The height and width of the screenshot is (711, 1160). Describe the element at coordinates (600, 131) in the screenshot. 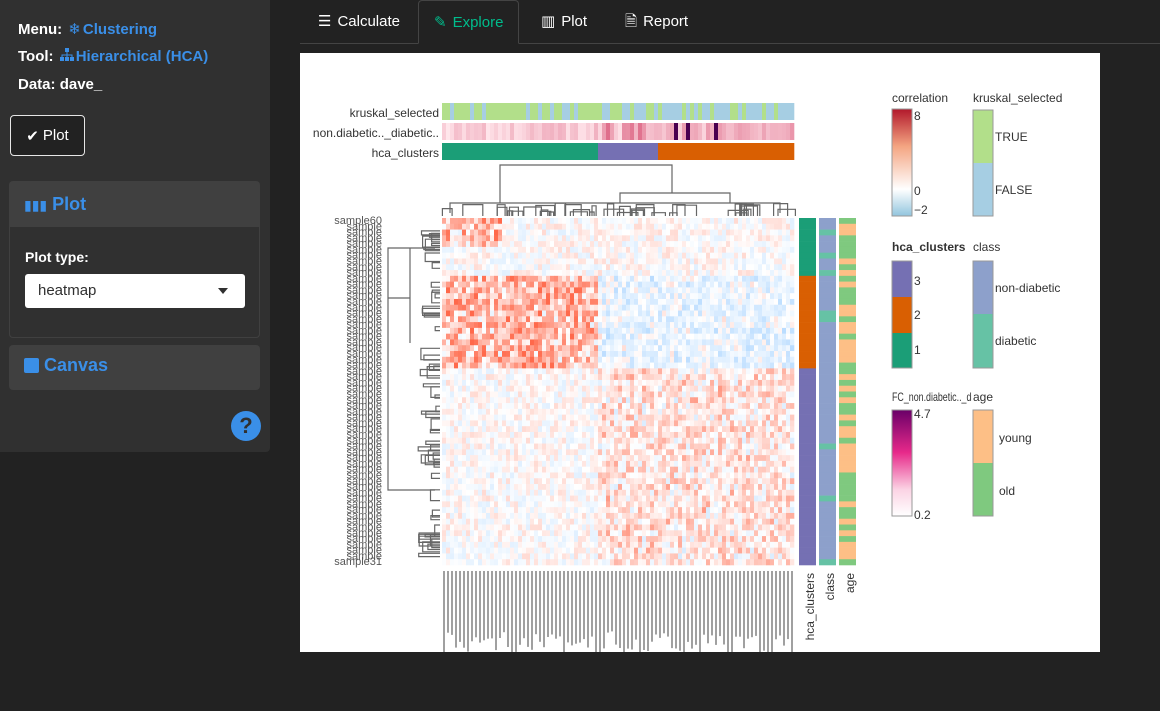

I see `fc-cell` at that location.